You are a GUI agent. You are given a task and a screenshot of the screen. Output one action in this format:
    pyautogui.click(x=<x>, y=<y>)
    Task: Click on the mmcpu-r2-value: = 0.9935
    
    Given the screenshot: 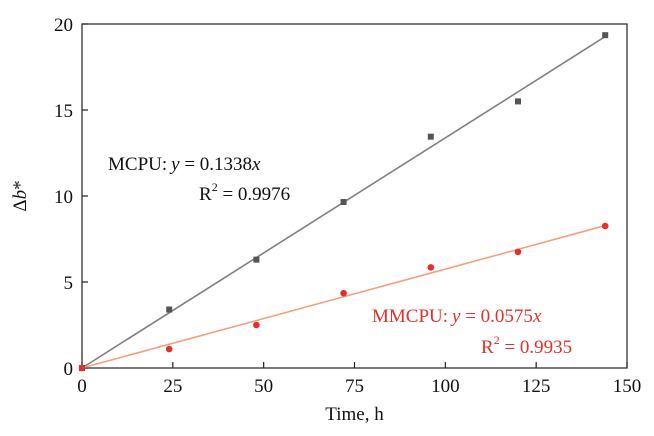 What is the action you would take?
    pyautogui.click(x=536, y=347)
    